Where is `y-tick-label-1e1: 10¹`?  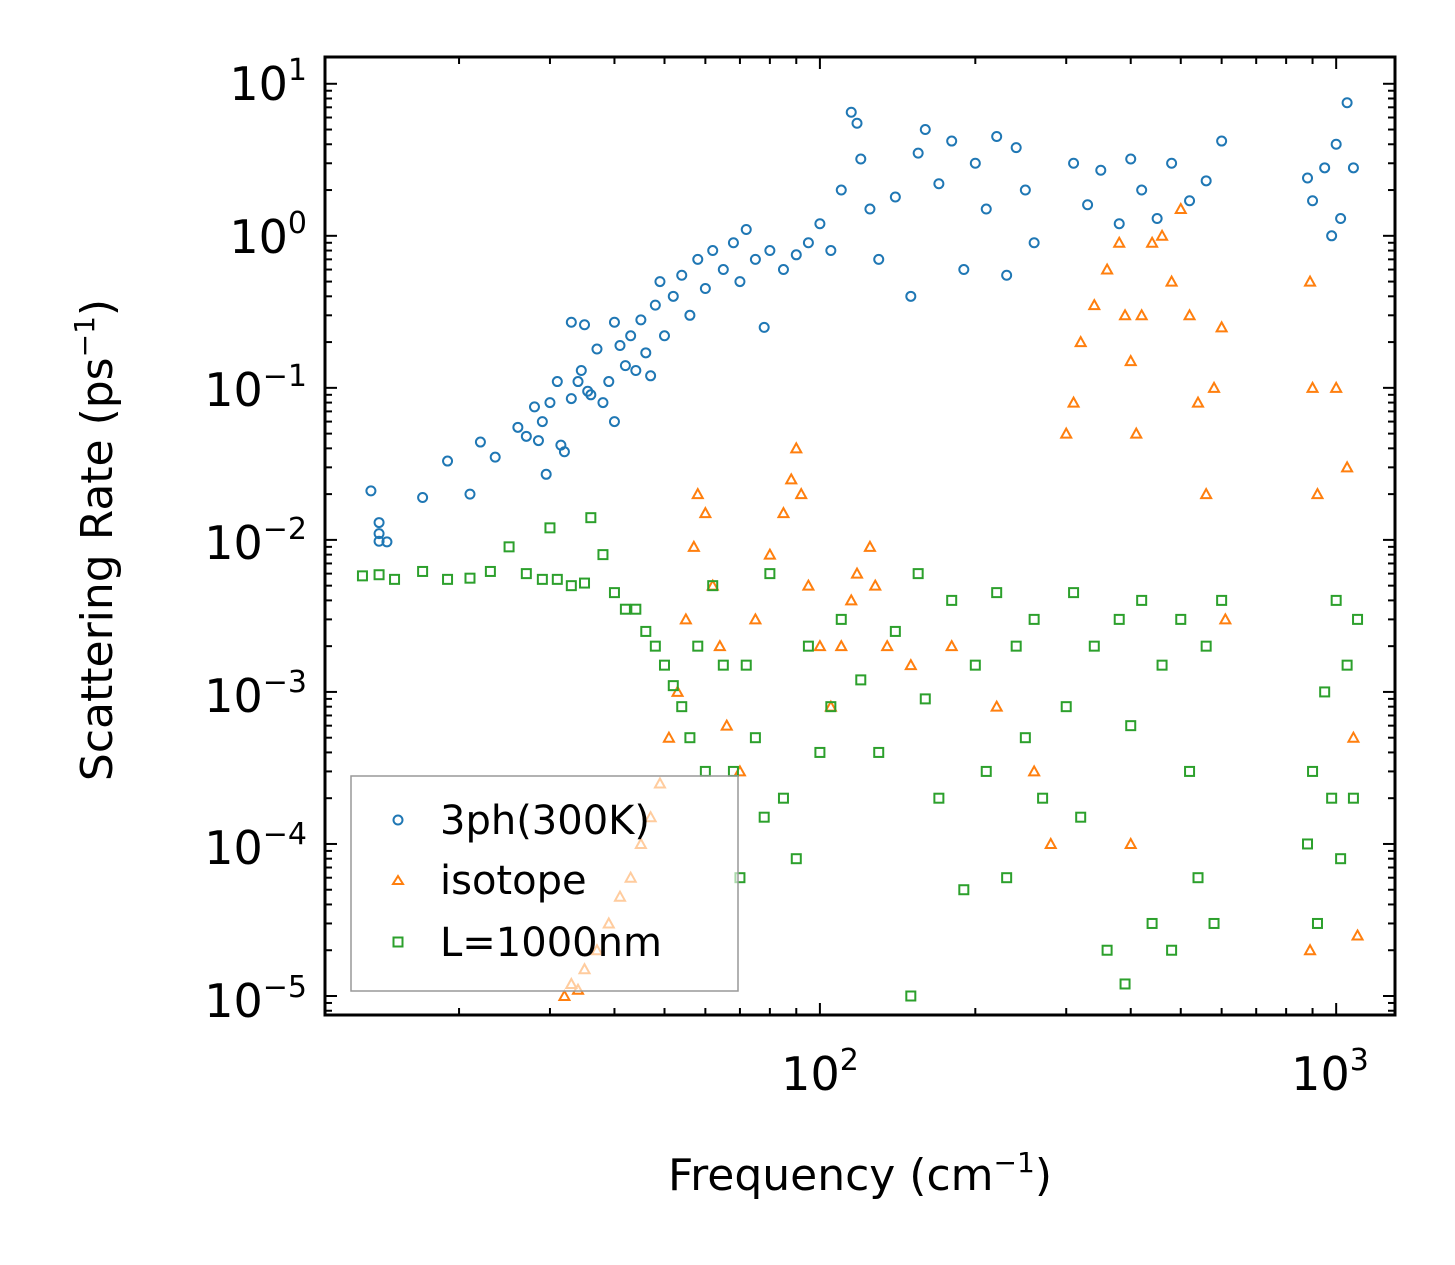
y-tick-label-1e1: 10¹ is located at coordinates (268, 82).